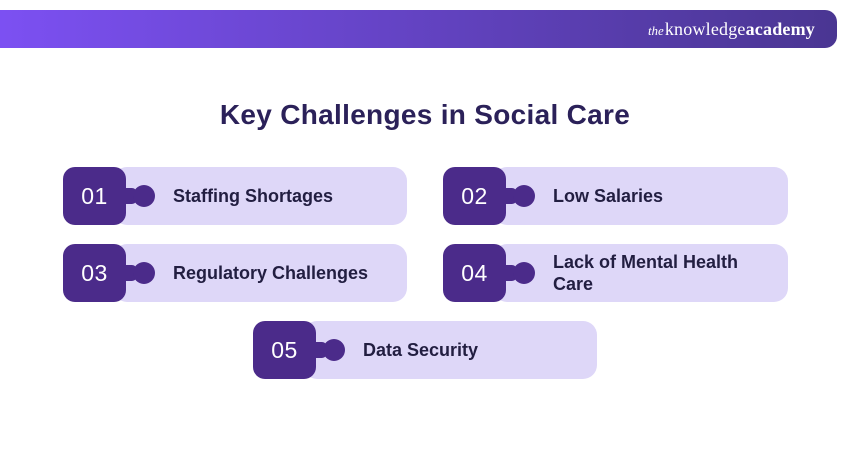  Describe the element at coordinates (705, 28) in the screenshot. I see `brand-logo-knowledge: knowledge` at that location.